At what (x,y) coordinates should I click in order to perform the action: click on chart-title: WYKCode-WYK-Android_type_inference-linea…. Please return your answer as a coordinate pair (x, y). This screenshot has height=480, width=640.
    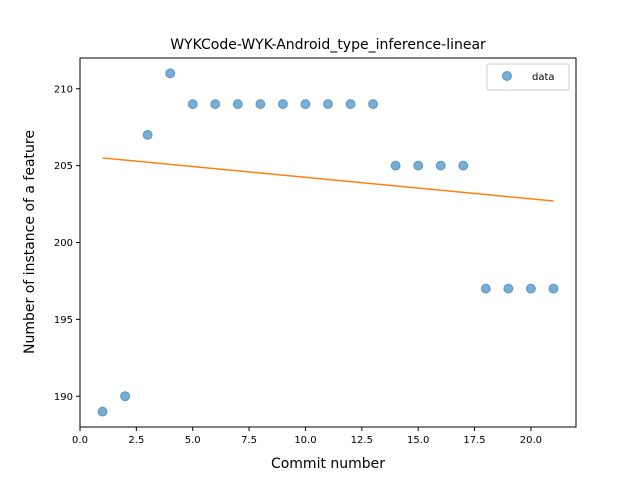
    Looking at the image, I should click on (328, 45).